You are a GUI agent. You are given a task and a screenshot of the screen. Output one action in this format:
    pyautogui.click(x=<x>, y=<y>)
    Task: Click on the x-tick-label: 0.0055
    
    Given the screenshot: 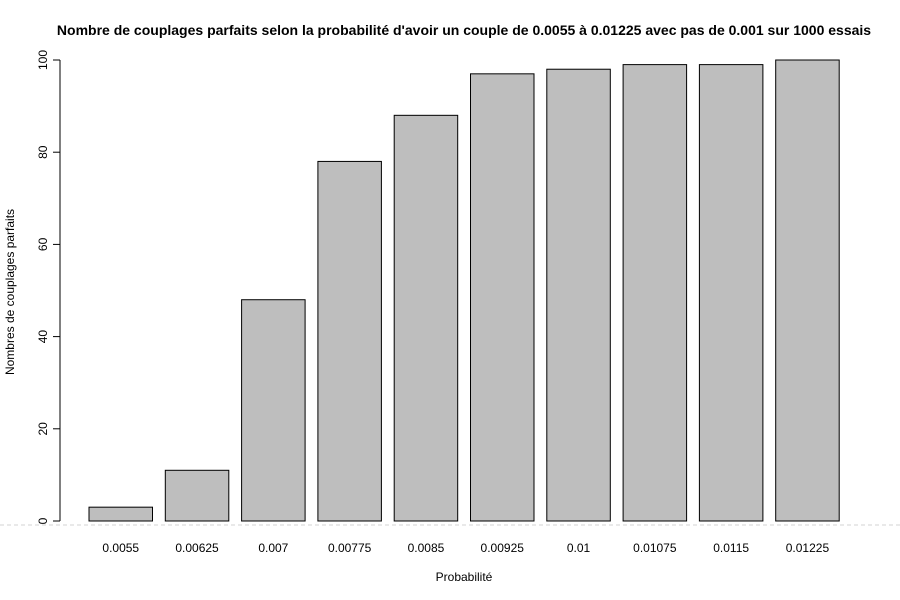 What is the action you would take?
    pyautogui.click(x=120, y=548)
    